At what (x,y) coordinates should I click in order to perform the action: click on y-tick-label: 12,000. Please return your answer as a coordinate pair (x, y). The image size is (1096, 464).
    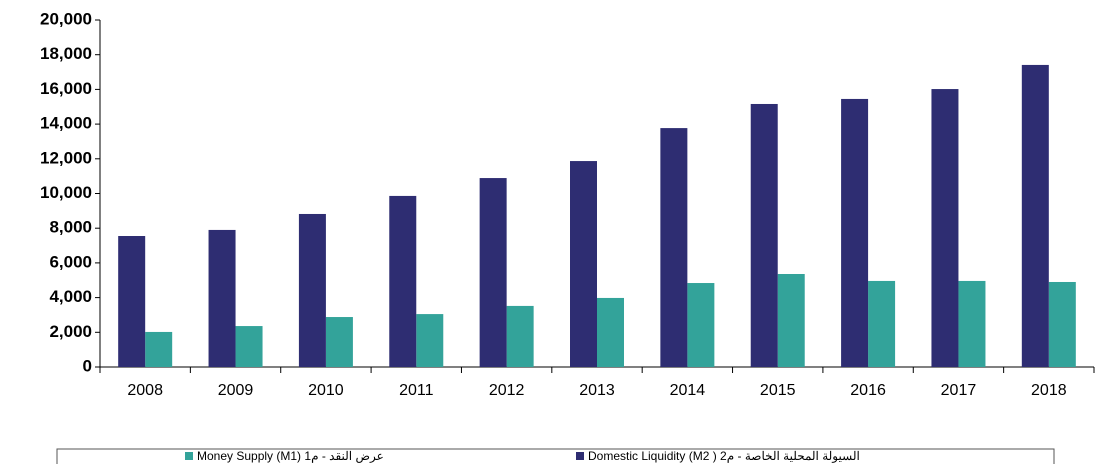
    Looking at the image, I should click on (66, 157).